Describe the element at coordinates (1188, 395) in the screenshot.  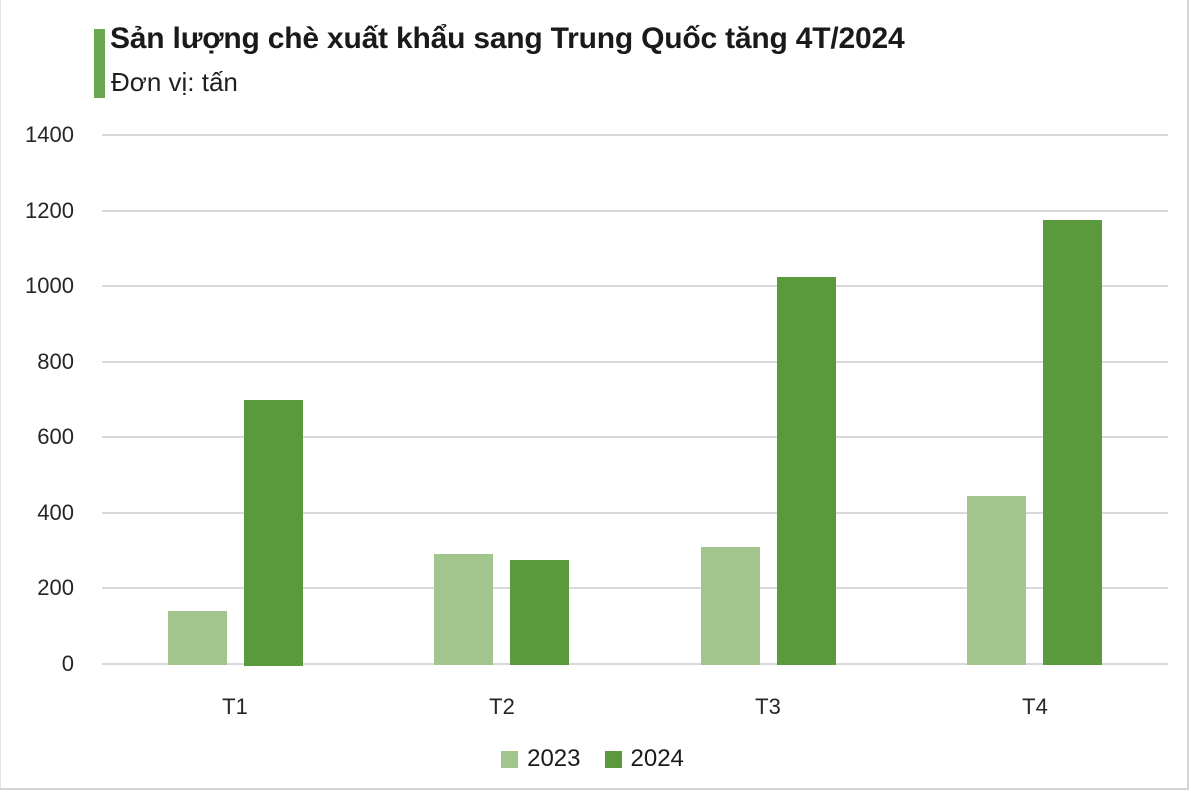
I see `right-border` at that location.